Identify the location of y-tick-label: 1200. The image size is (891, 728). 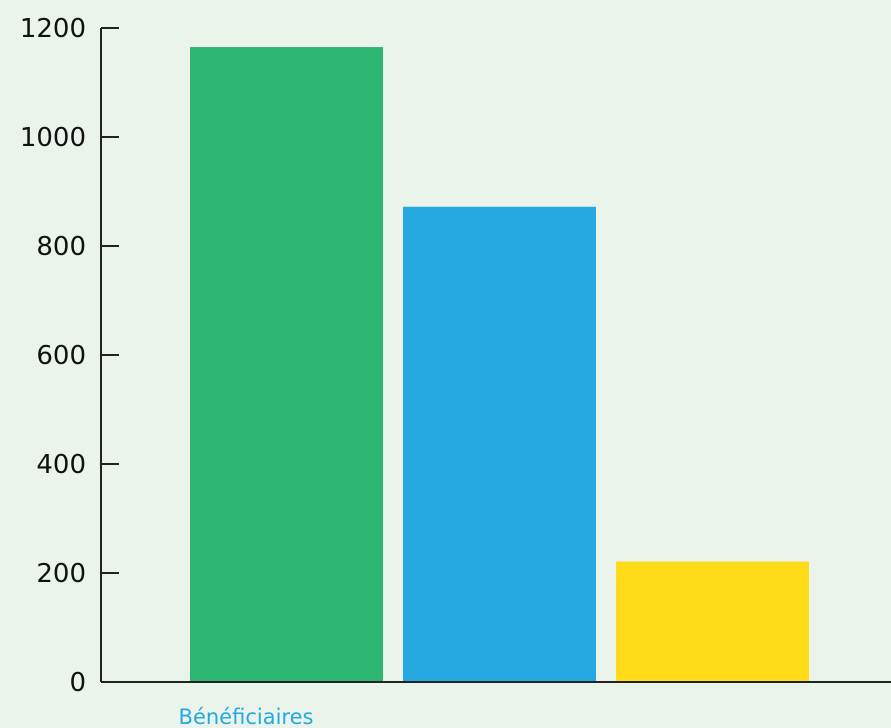
(53, 29).